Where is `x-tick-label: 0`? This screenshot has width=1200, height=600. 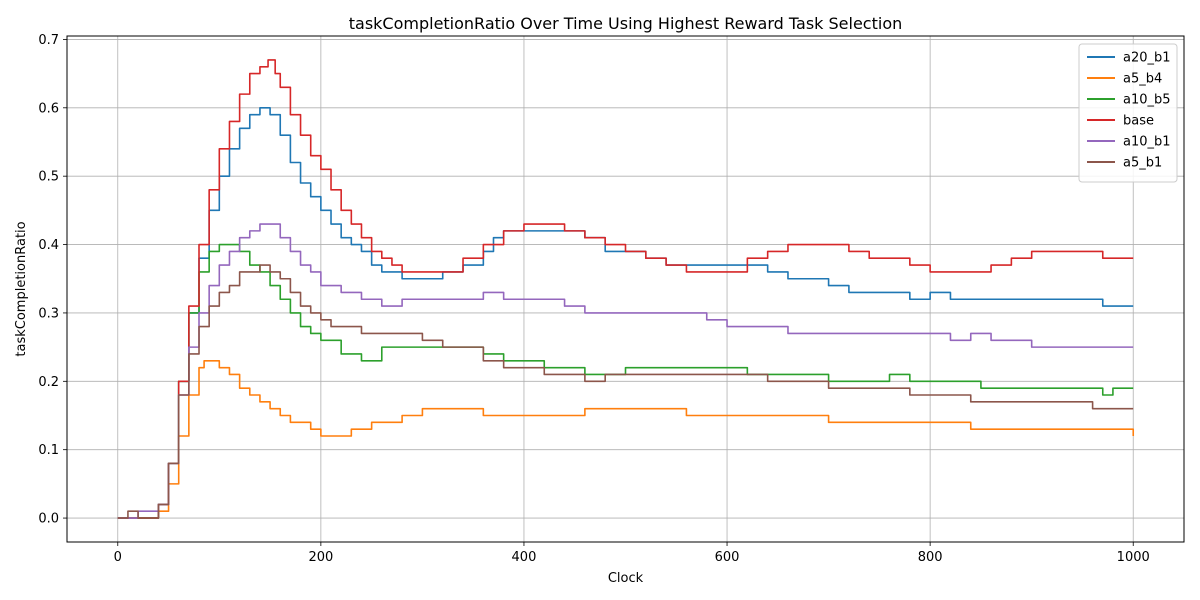
x-tick-label: 0 is located at coordinates (118, 557).